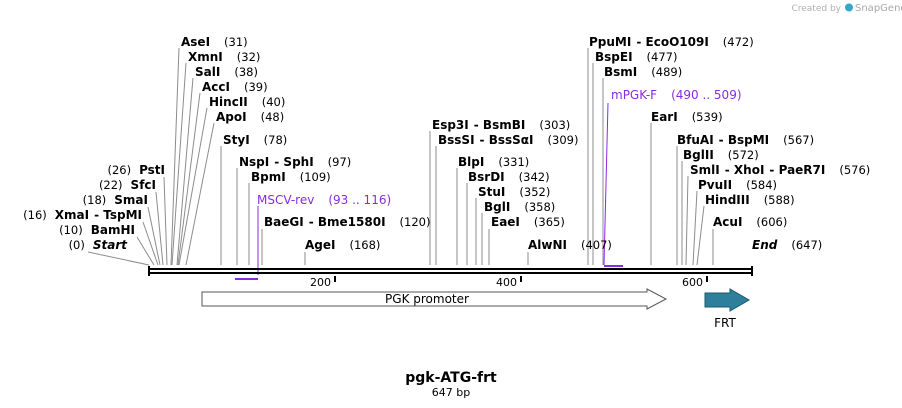 This screenshot has width=902, height=408. I want to click on sequence-backbone, so click(450, 271).